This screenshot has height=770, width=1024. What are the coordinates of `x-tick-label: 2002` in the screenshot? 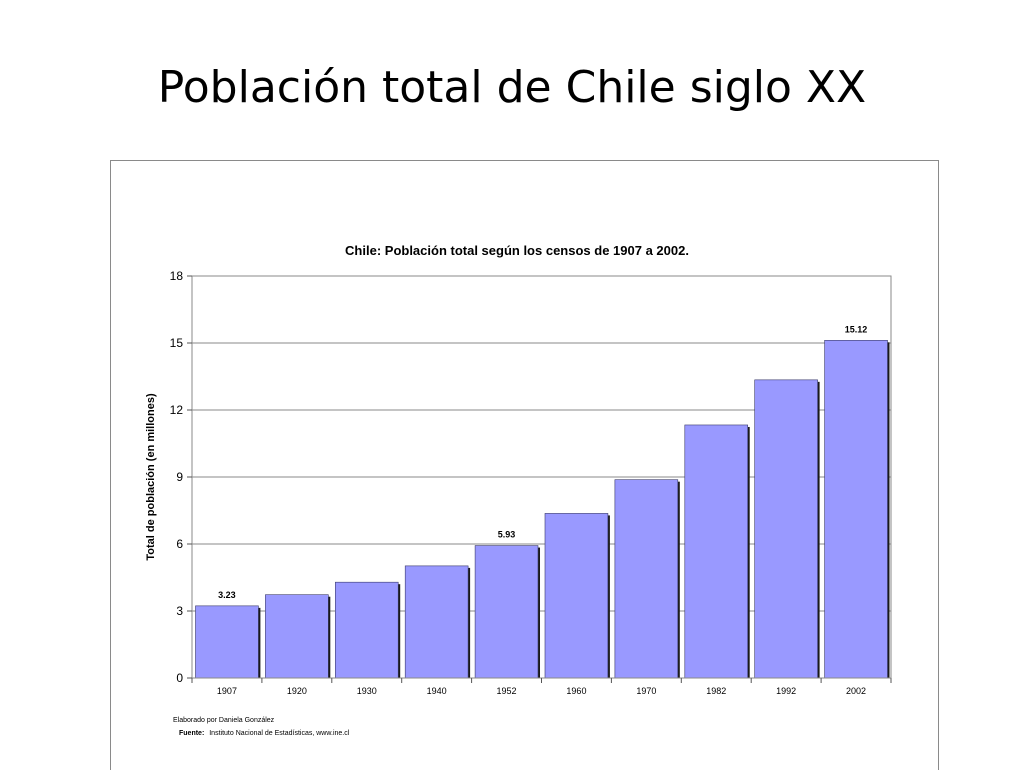 It's located at (856, 691).